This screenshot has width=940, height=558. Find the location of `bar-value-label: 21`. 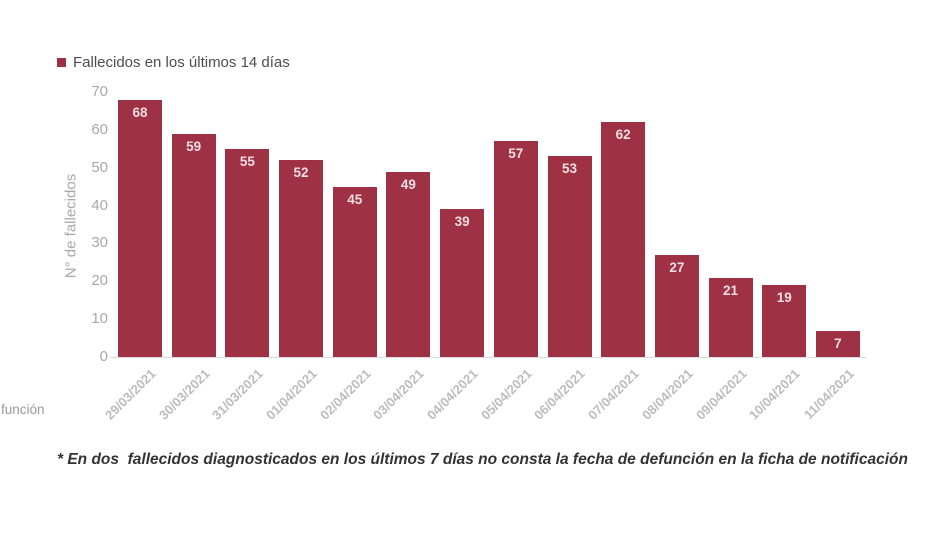

bar-value-label: 21 is located at coordinates (731, 290).